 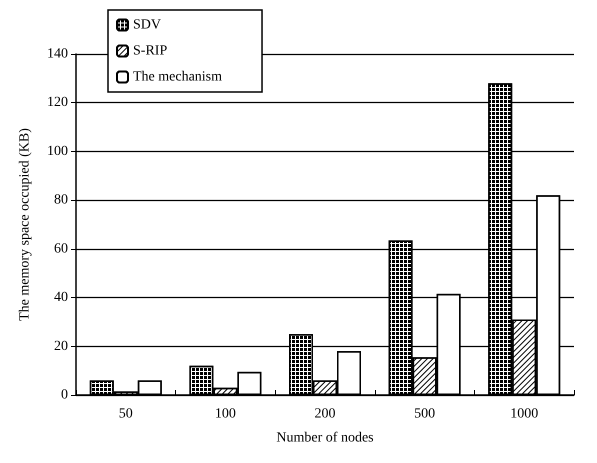 I want to click on legend-label: S-RIP, so click(x=150, y=51).